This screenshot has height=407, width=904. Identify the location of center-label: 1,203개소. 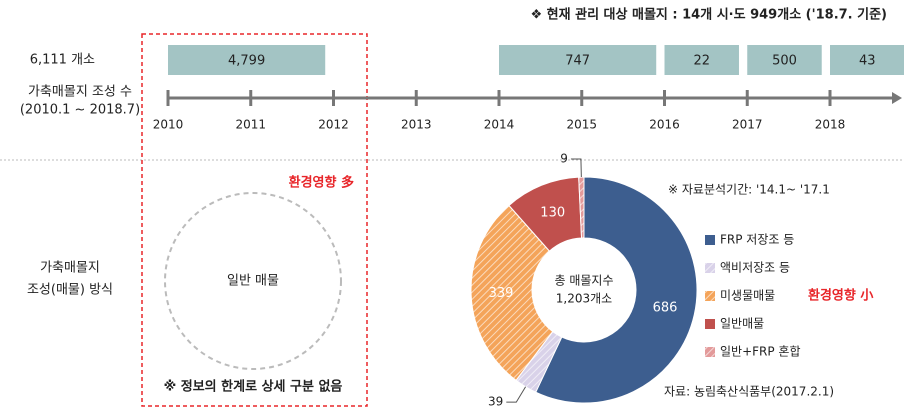
(584, 299).